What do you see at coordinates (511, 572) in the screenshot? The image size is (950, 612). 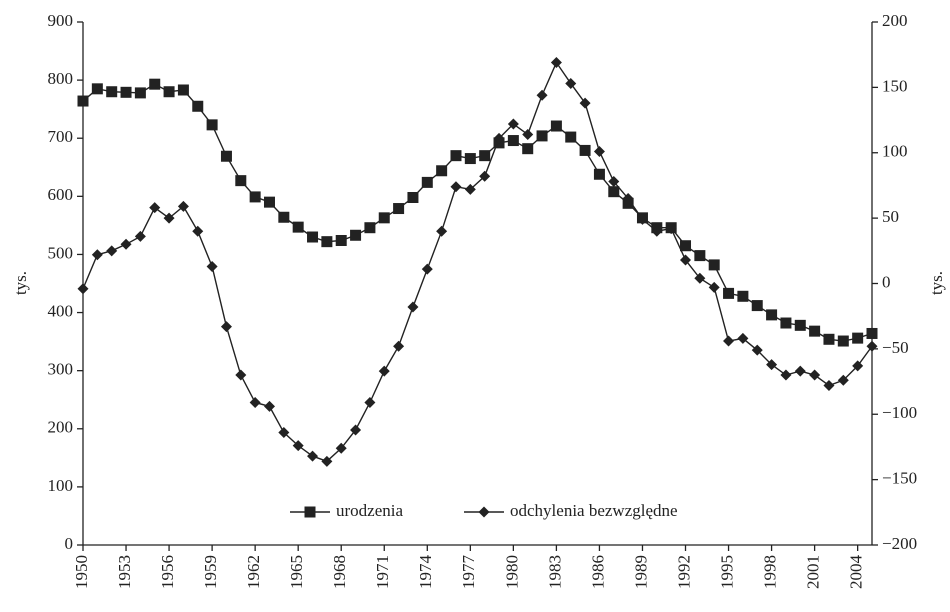 I see `x-tick-label: 1980` at bounding box center [511, 572].